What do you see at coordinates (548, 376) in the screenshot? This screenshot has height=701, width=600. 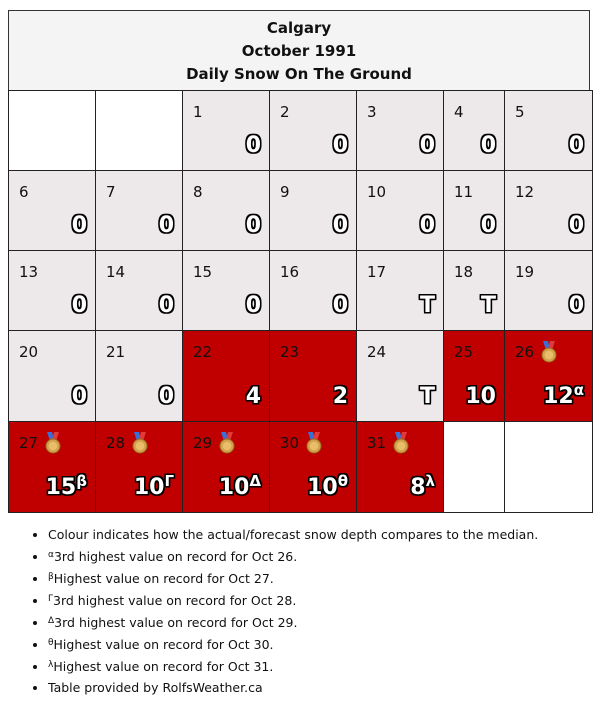 I see `day-cell: 26 12α` at bounding box center [548, 376].